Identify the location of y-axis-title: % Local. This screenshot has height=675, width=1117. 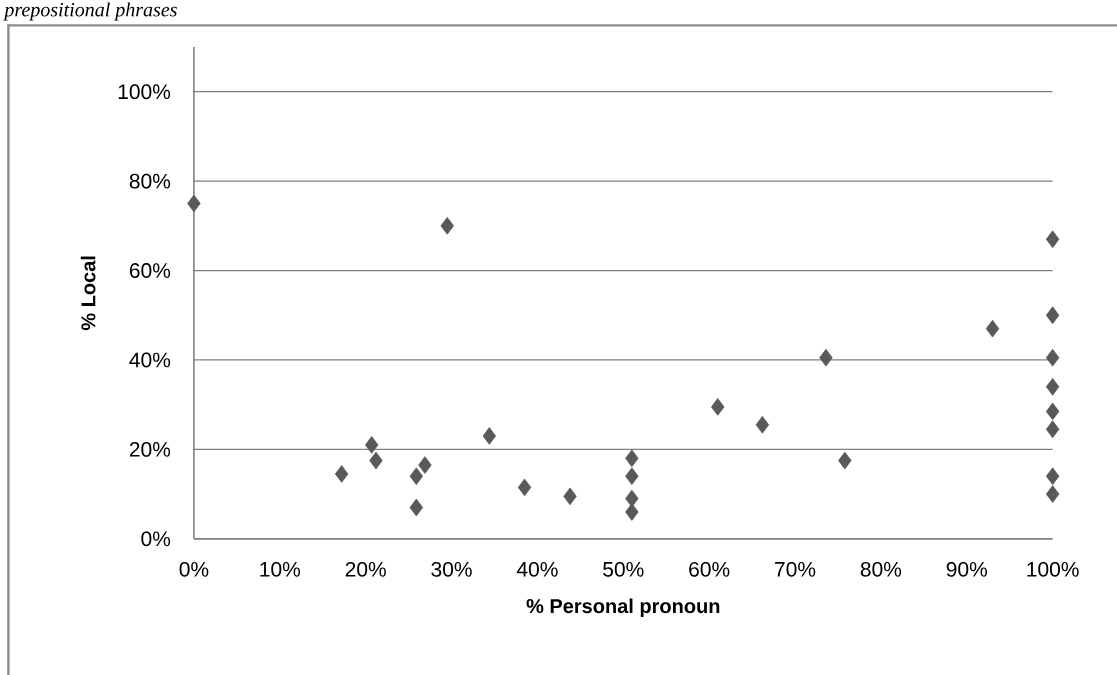
(88, 293).